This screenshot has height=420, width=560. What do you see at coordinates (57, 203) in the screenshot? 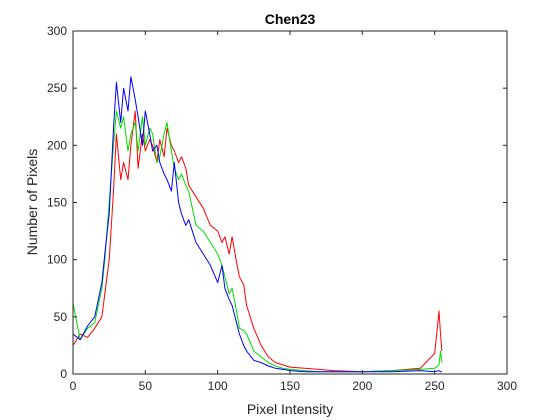
I see `y-tick-label: 150` at bounding box center [57, 203].